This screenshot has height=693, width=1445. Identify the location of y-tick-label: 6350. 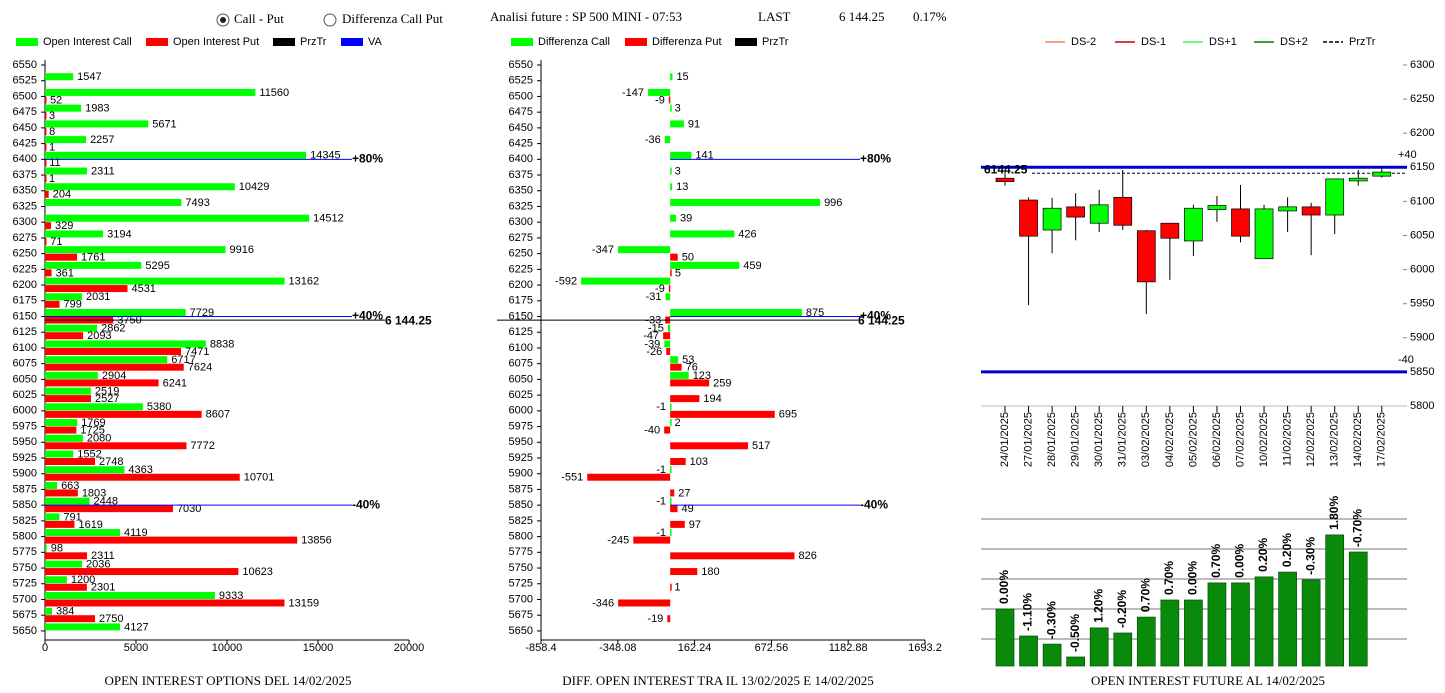
(521, 191).